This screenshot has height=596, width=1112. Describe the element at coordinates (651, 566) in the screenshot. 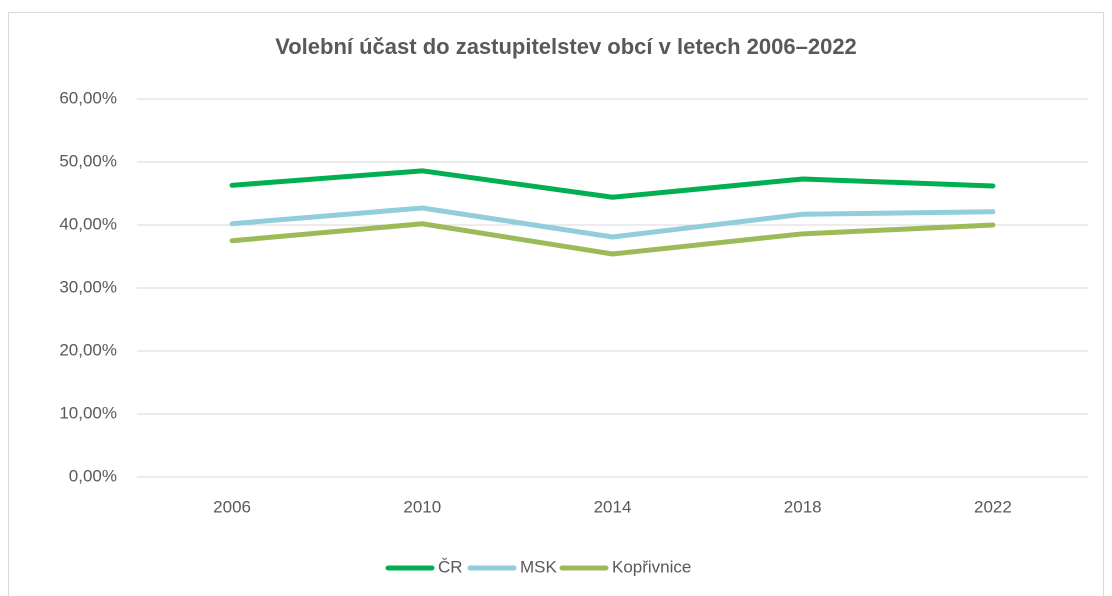

I see `legend-label: Kopřivnice` at that location.